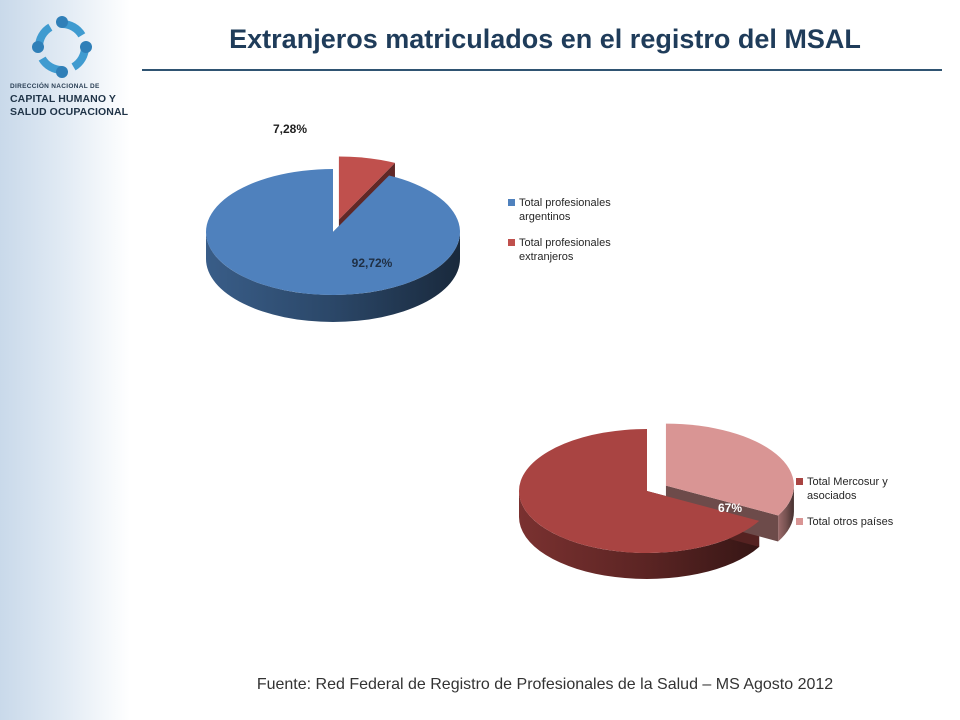 This screenshot has height=720, width=960. Describe the element at coordinates (832, 496) in the screenshot. I see `legend-label: asociados` at that location.